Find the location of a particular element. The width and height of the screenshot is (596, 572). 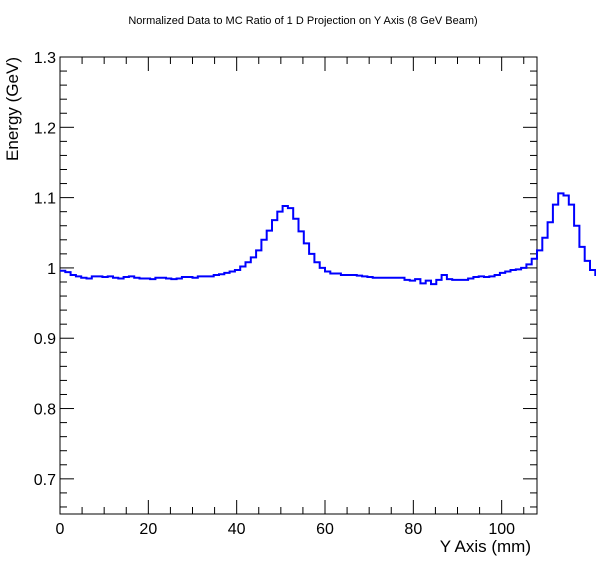

x-tick-label: 40 is located at coordinates (237, 529).